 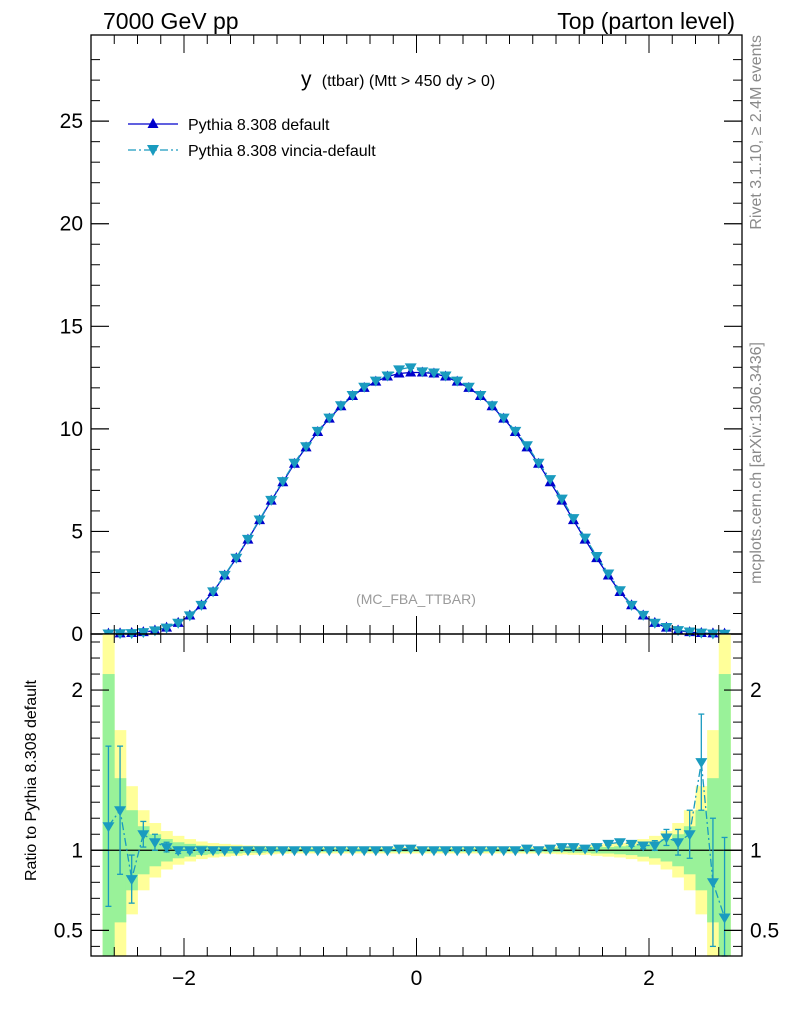 I want to click on legend-entry-default: Pythia 8.308 default, so click(x=229, y=125).